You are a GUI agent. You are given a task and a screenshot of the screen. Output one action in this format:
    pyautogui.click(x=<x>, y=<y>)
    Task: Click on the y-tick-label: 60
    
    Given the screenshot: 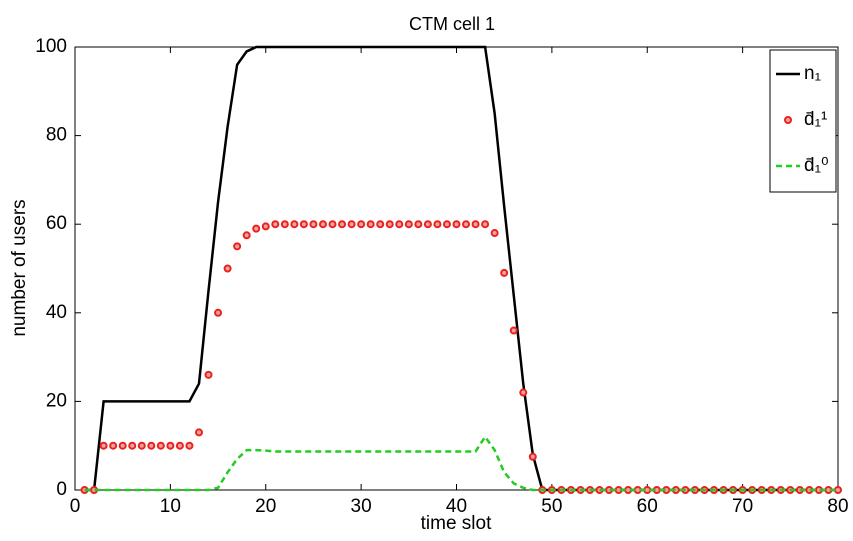 What is the action you would take?
    pyautogui.click(x=56, y=223)
    